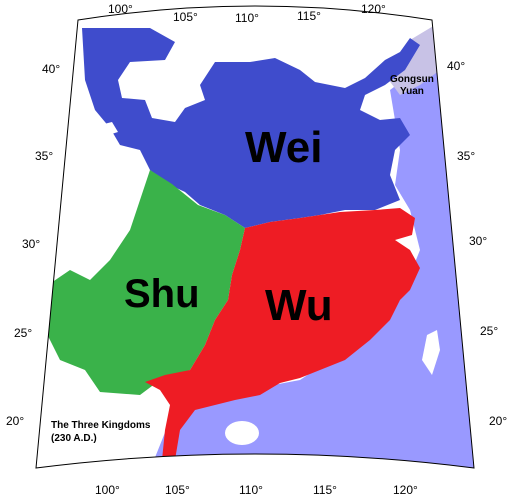  What do you see at coordinates (299, 305) in the screenshot?
I see `label-wu: Wu` at bounding box center [299, 305].